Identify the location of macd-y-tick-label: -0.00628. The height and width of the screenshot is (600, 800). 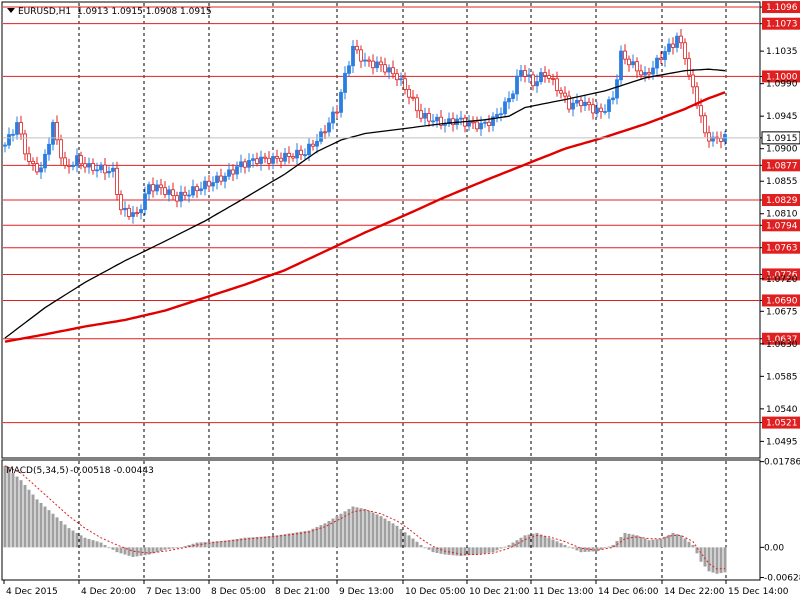
(782, 579).